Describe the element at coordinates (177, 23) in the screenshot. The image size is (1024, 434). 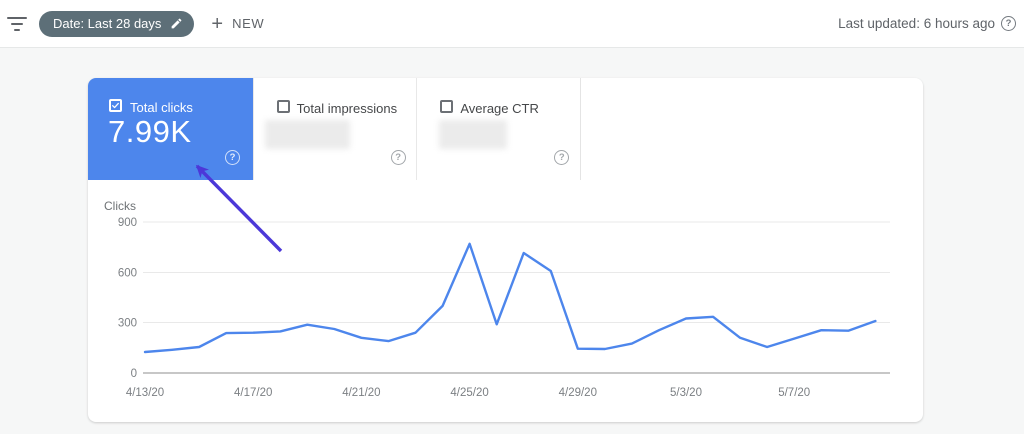
I see `edit-pencil-icon` at that location.